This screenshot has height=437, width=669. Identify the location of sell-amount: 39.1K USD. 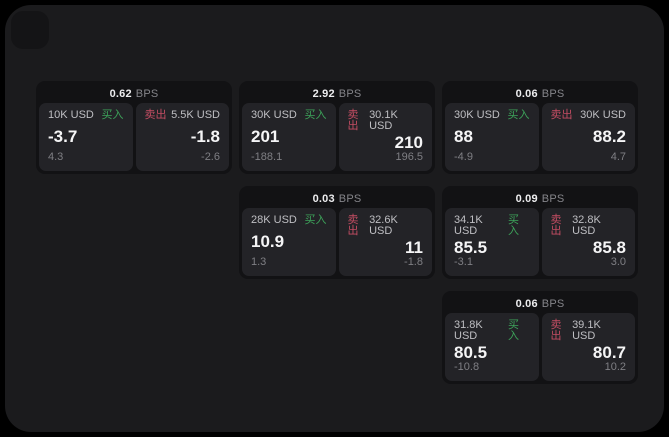
(586, 330).